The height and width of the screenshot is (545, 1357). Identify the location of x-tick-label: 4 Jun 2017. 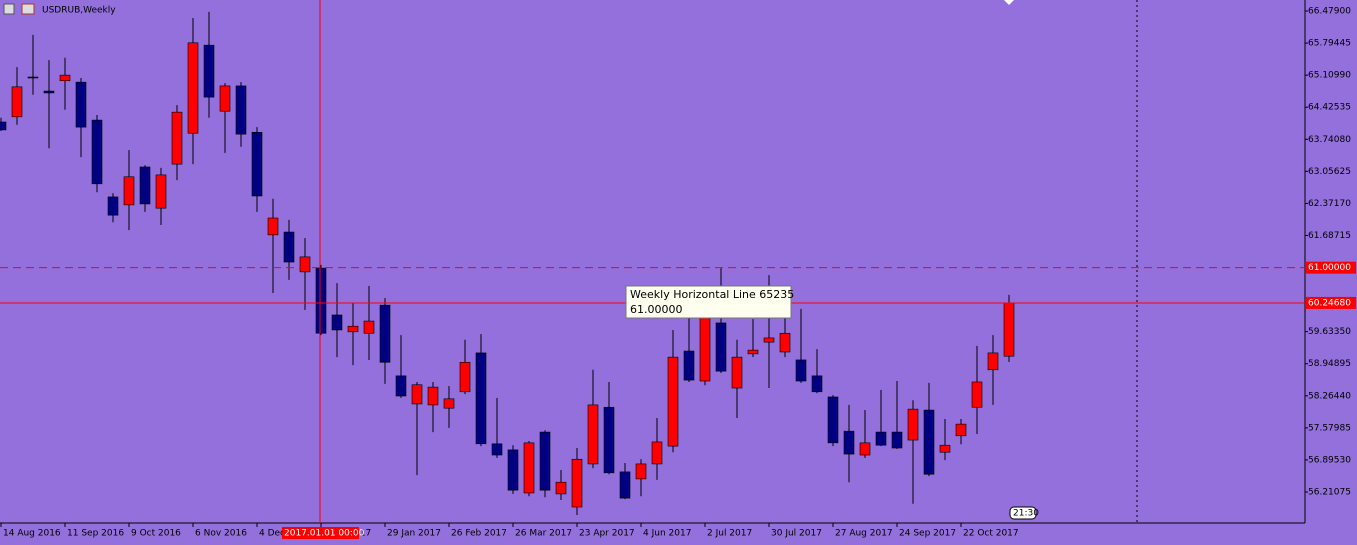
(667, 534).